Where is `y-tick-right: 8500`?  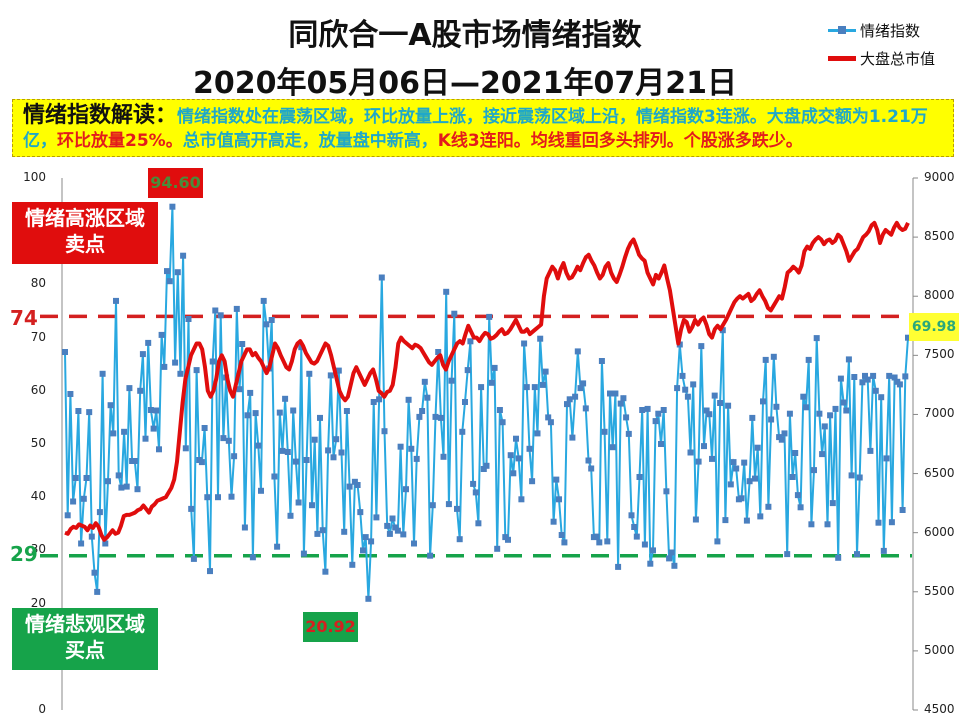 y-tick-right: 8500 is located at coordinates (939, 236).